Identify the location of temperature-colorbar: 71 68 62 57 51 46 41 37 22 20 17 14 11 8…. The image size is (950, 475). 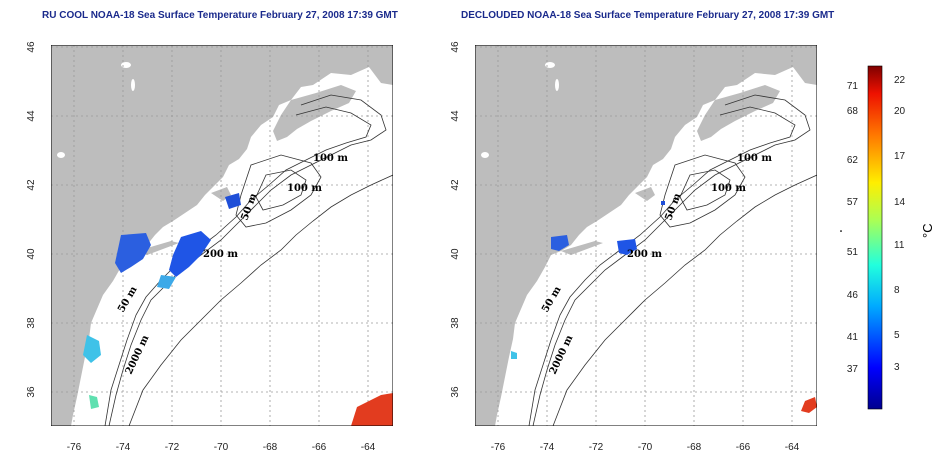
(887, 237).